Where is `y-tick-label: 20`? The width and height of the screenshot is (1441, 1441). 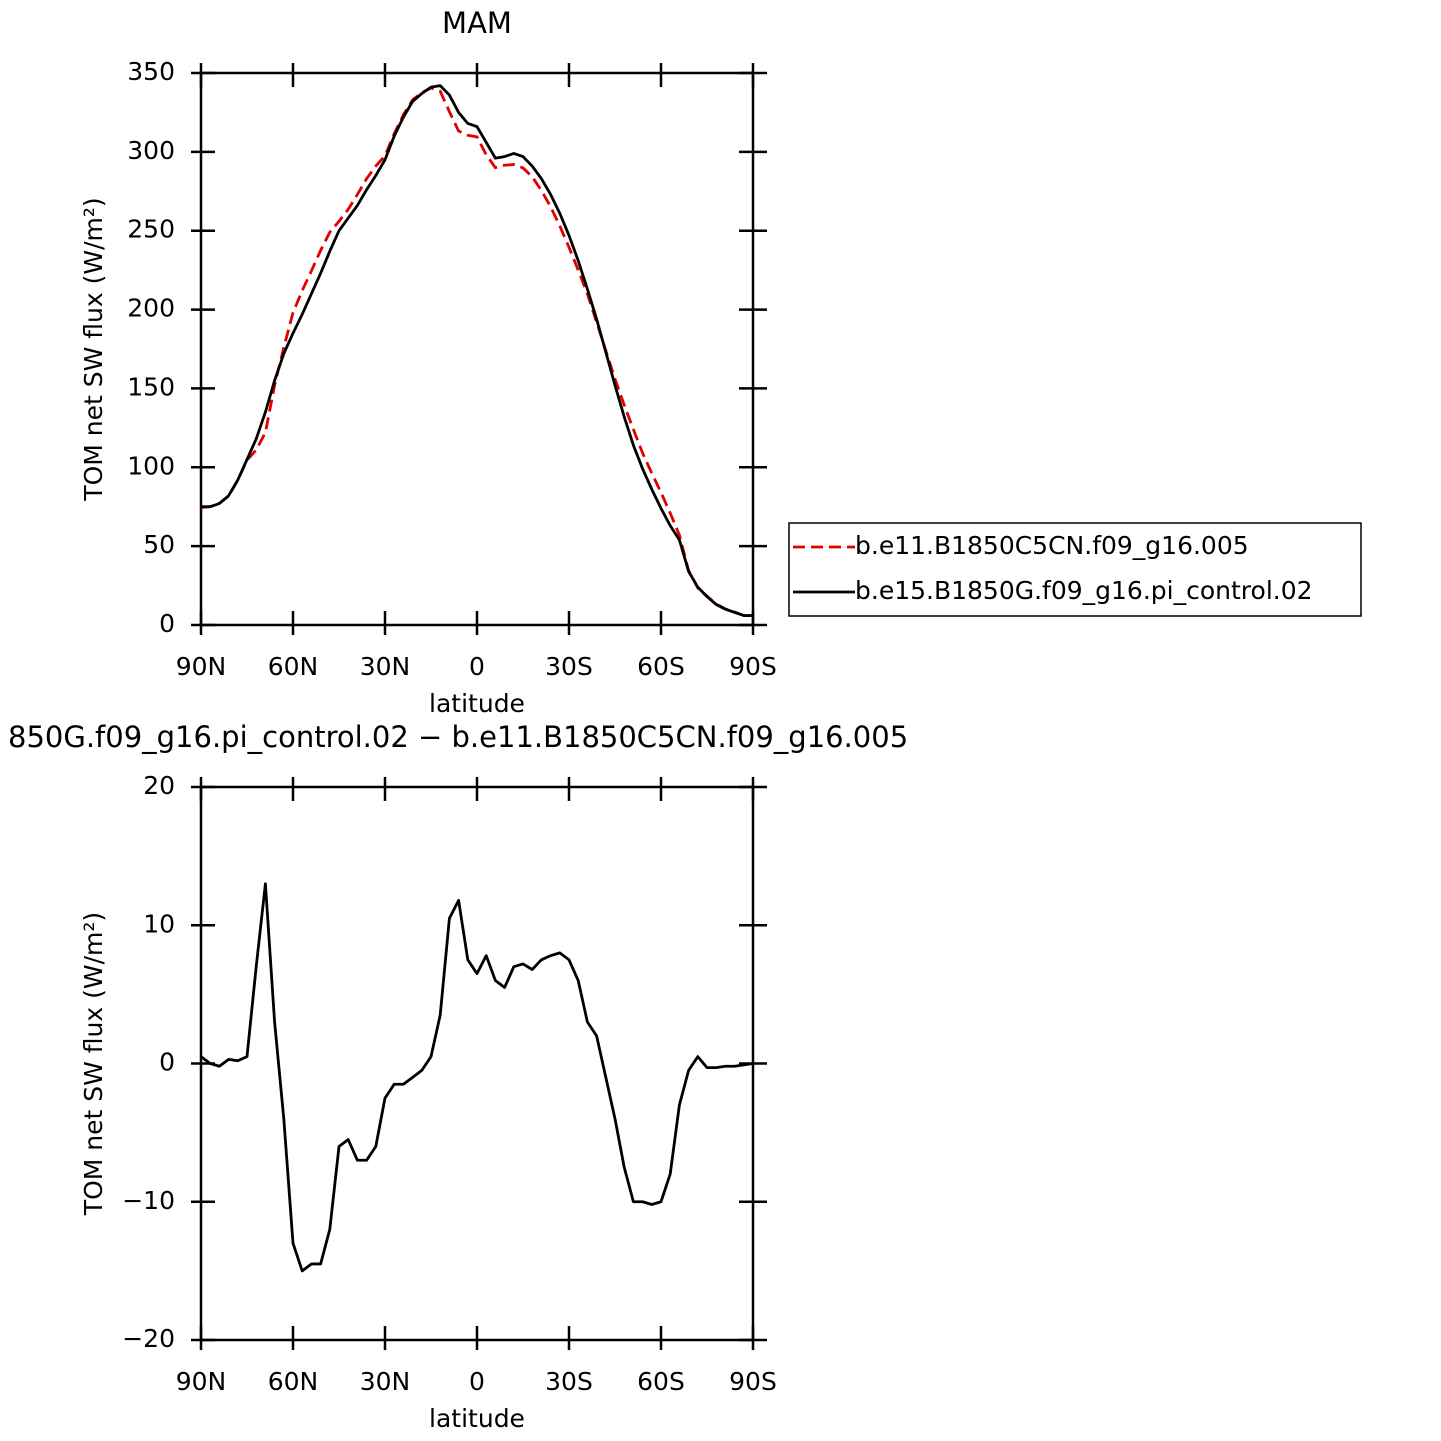 y-tick-label: 20 is located at coordinates (159, 785).